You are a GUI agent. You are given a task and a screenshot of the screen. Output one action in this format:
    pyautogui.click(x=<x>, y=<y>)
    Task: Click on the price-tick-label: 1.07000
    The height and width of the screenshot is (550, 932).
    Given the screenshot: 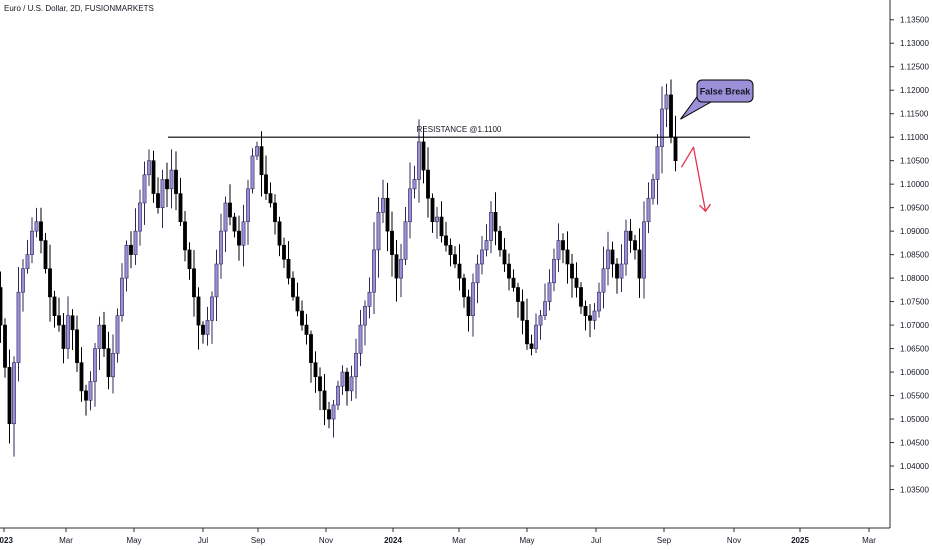 What is the action you would take?
    pyautogui.click(x=914, y=325)
    